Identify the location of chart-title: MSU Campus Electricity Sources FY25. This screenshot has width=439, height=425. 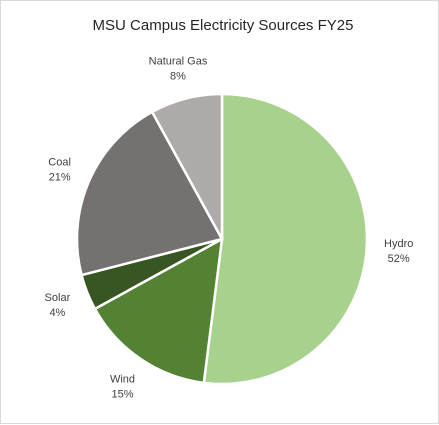
(223, 25).